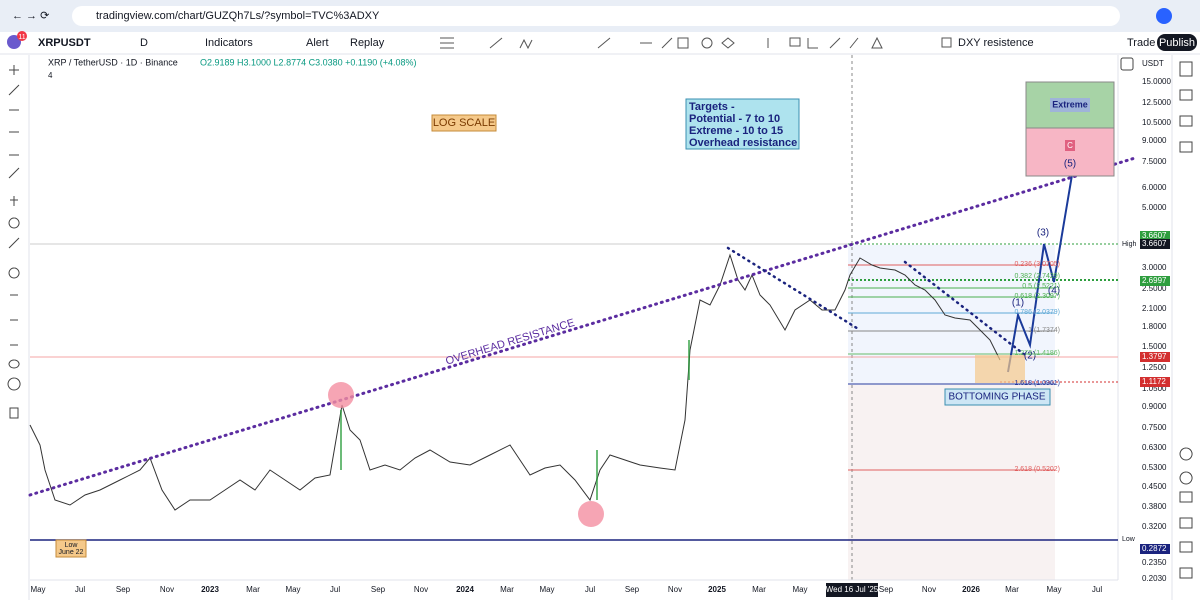 The width and height of the screenshot is (1200, 605). What do you see at coordinates (1141, 43) in the screenshot?
I see `trade-btn: Trade` at bounding box center [1141, 43].